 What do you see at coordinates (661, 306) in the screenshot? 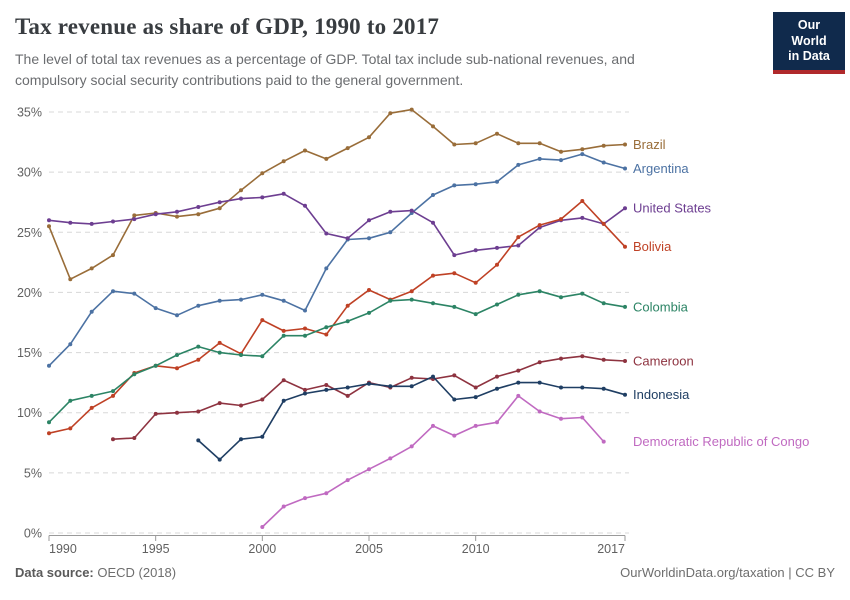
I see `series-label-colombia: Colombia` at bounding box center [661, 306].